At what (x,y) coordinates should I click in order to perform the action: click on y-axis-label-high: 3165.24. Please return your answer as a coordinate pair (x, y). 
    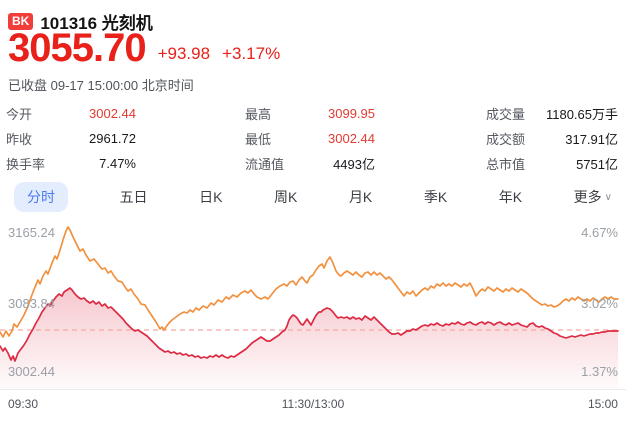
    Looking at the image, I should click on (31, 232).